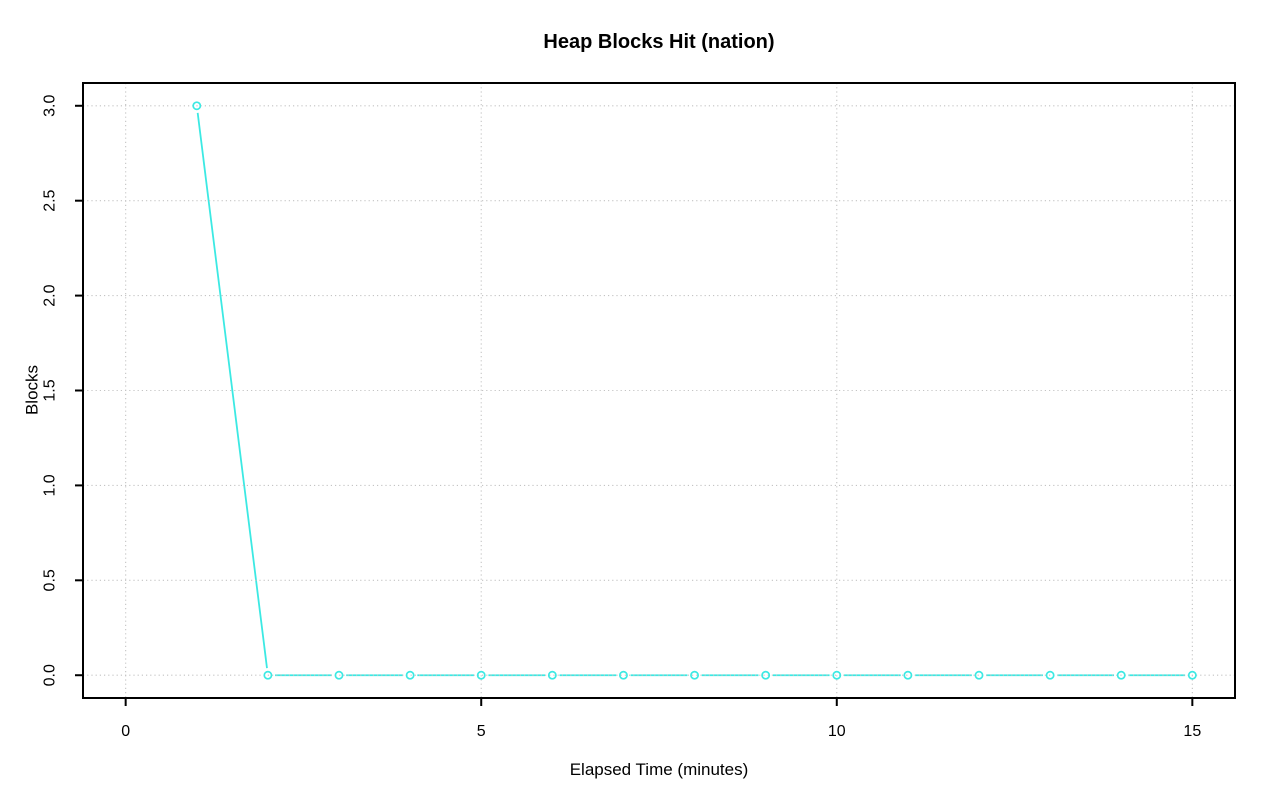 The image size is (1280, 801). What do you see at coordinates (50, 106) in the screenshot?
I see `y-tick-label: 3.0` at bounding box center [50, 106].